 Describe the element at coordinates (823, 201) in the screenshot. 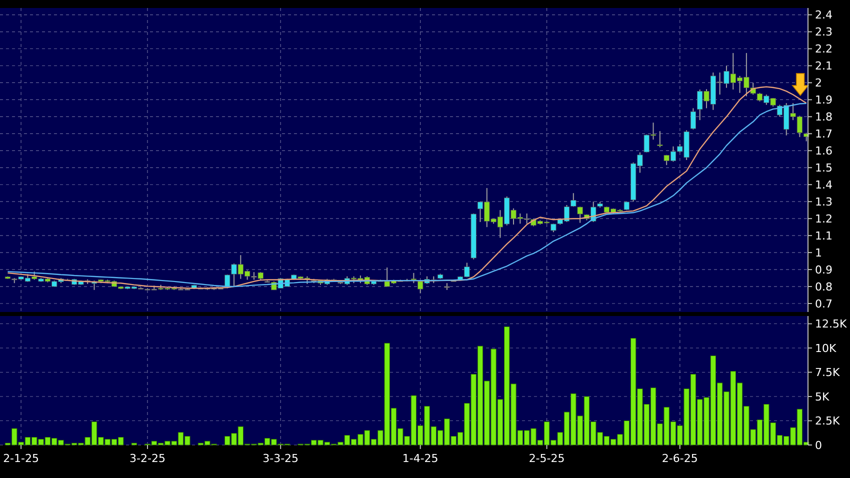

I see `y-tick-label: 1.3` at that location.